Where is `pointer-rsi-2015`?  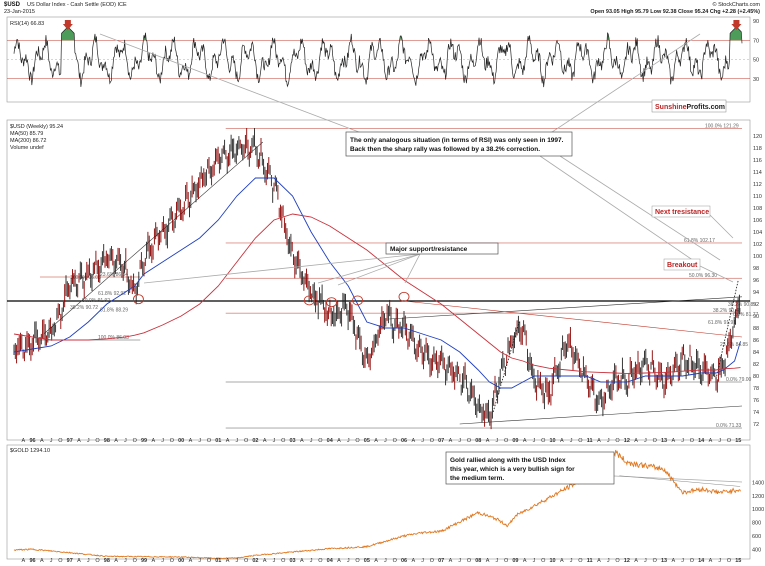 pointer-rsi-2015 is located at coordinates (620, 87).